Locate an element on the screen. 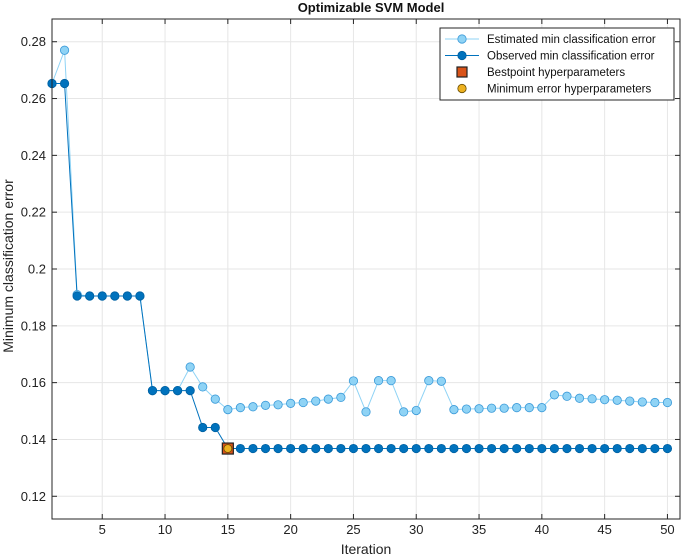  y-tick-label: 0.28 is located at coordinates (33, 41).